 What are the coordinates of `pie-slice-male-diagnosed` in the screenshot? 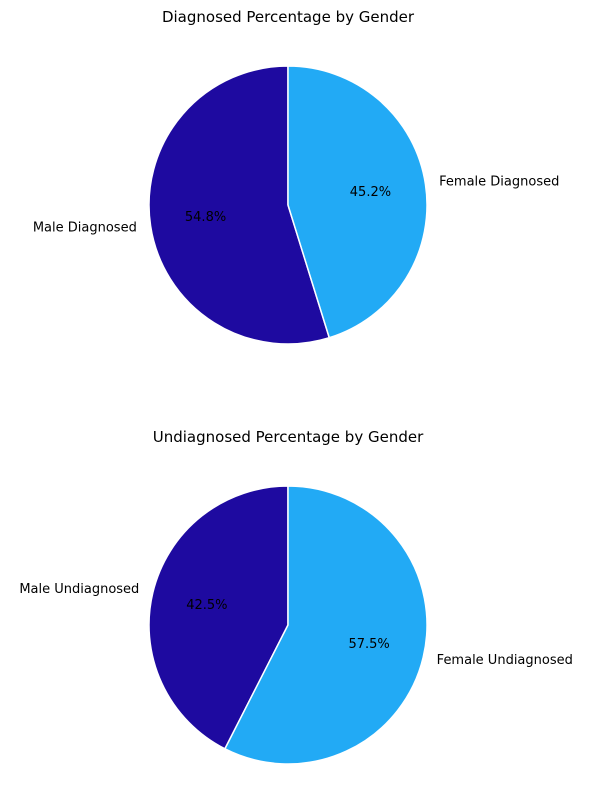 It's located at (239, 205).